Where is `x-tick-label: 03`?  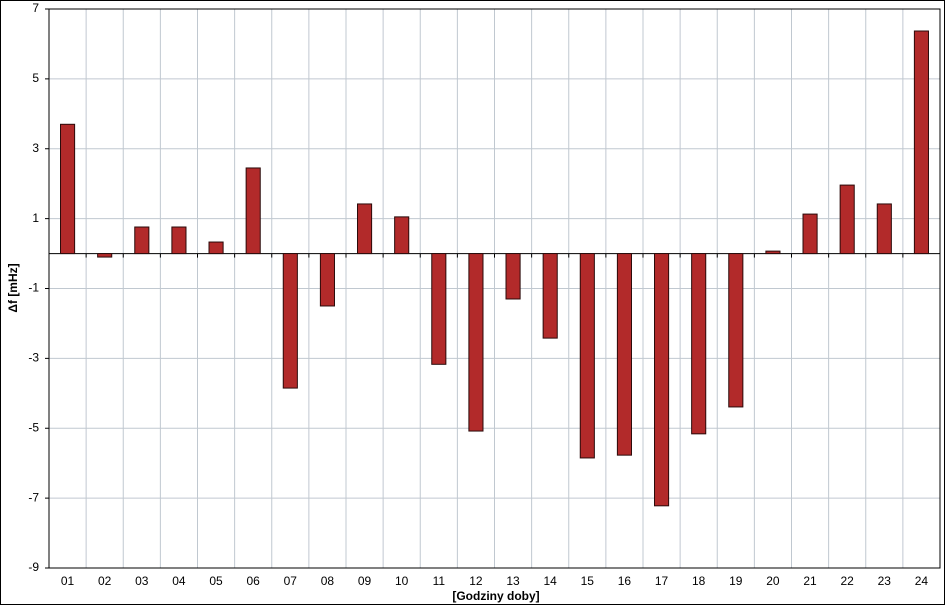
x-tick-label: 03 is located at coordinates (142, 581).